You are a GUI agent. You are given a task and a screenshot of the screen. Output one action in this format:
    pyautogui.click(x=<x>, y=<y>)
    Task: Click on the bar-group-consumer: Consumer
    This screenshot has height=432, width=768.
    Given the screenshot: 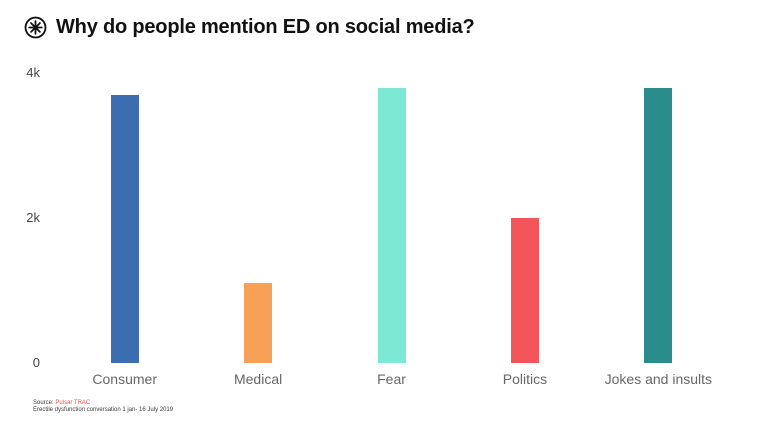 What is the action you would take?
    pyautogui.click(x=124, y=230)
    